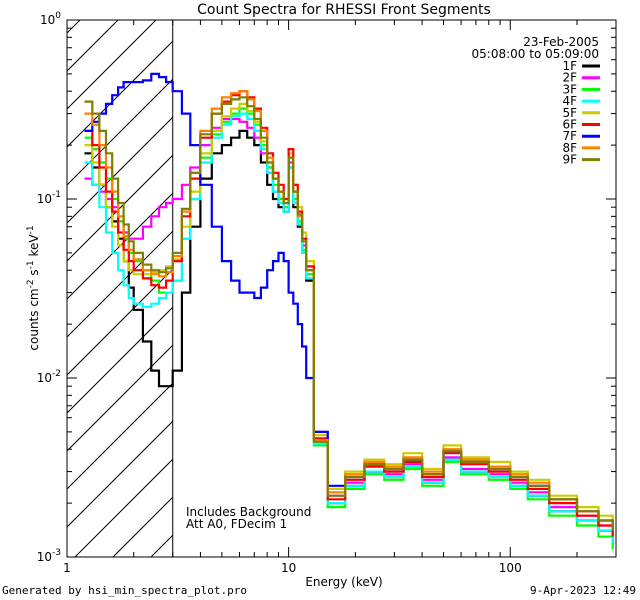 This screenshot has width=640, height=600. What do you see at coordinates (535, 54) in the screenshot?
I see `time-range-label: 05:08:00 to 05:09:00` at bounding box center [535, 54].